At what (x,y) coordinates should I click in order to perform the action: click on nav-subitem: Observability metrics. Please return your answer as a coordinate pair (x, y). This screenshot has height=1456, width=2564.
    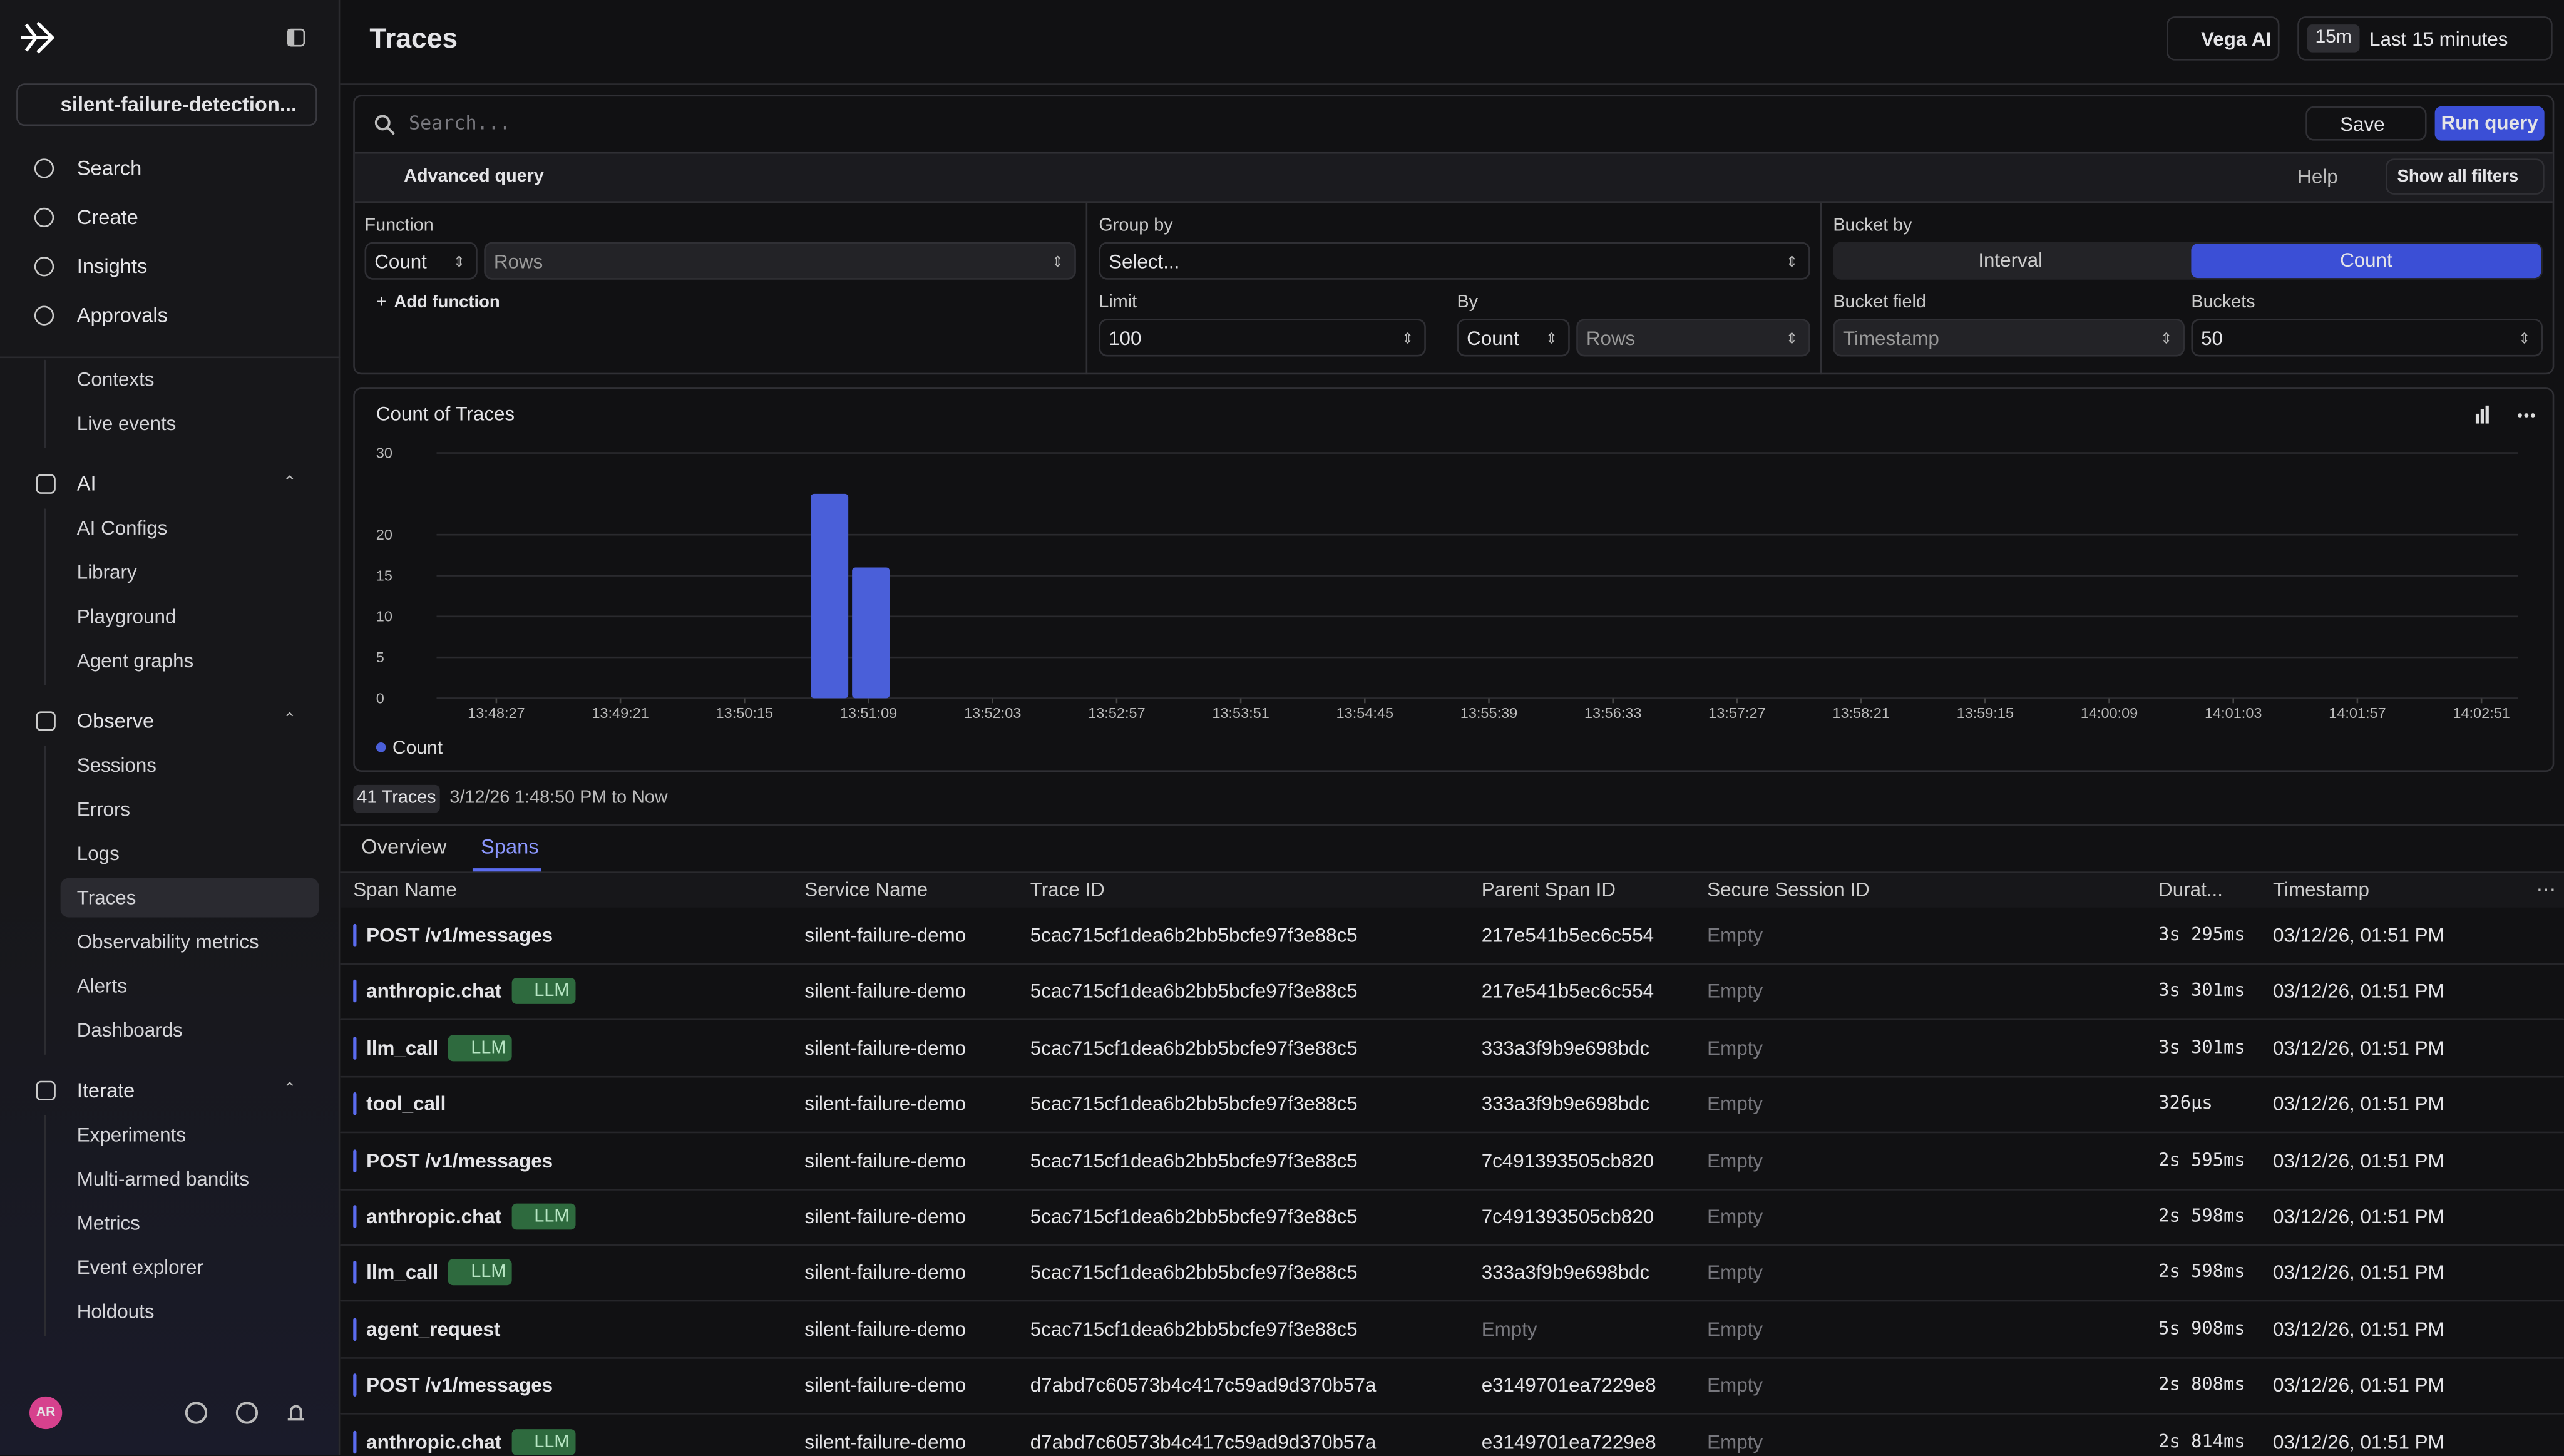
    Looking at the image, I should click on (168, 942).